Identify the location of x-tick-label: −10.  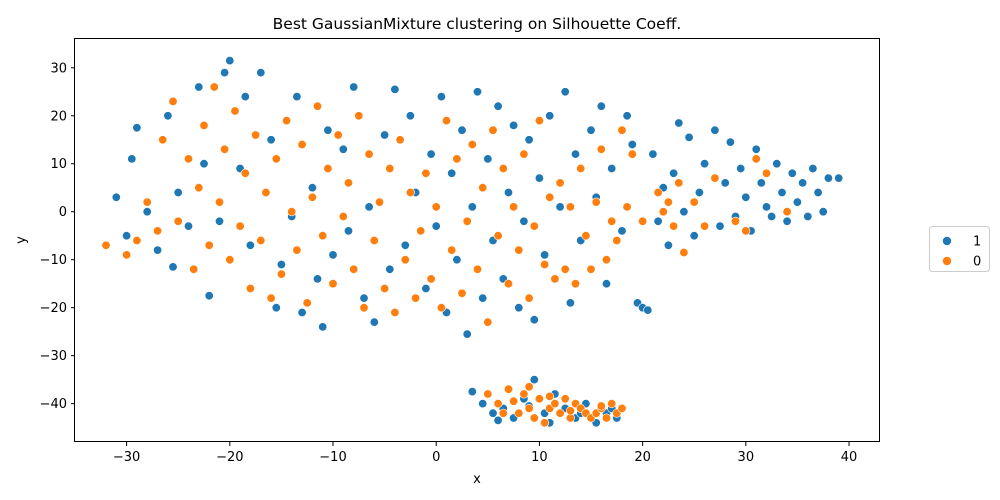
(332, 457).